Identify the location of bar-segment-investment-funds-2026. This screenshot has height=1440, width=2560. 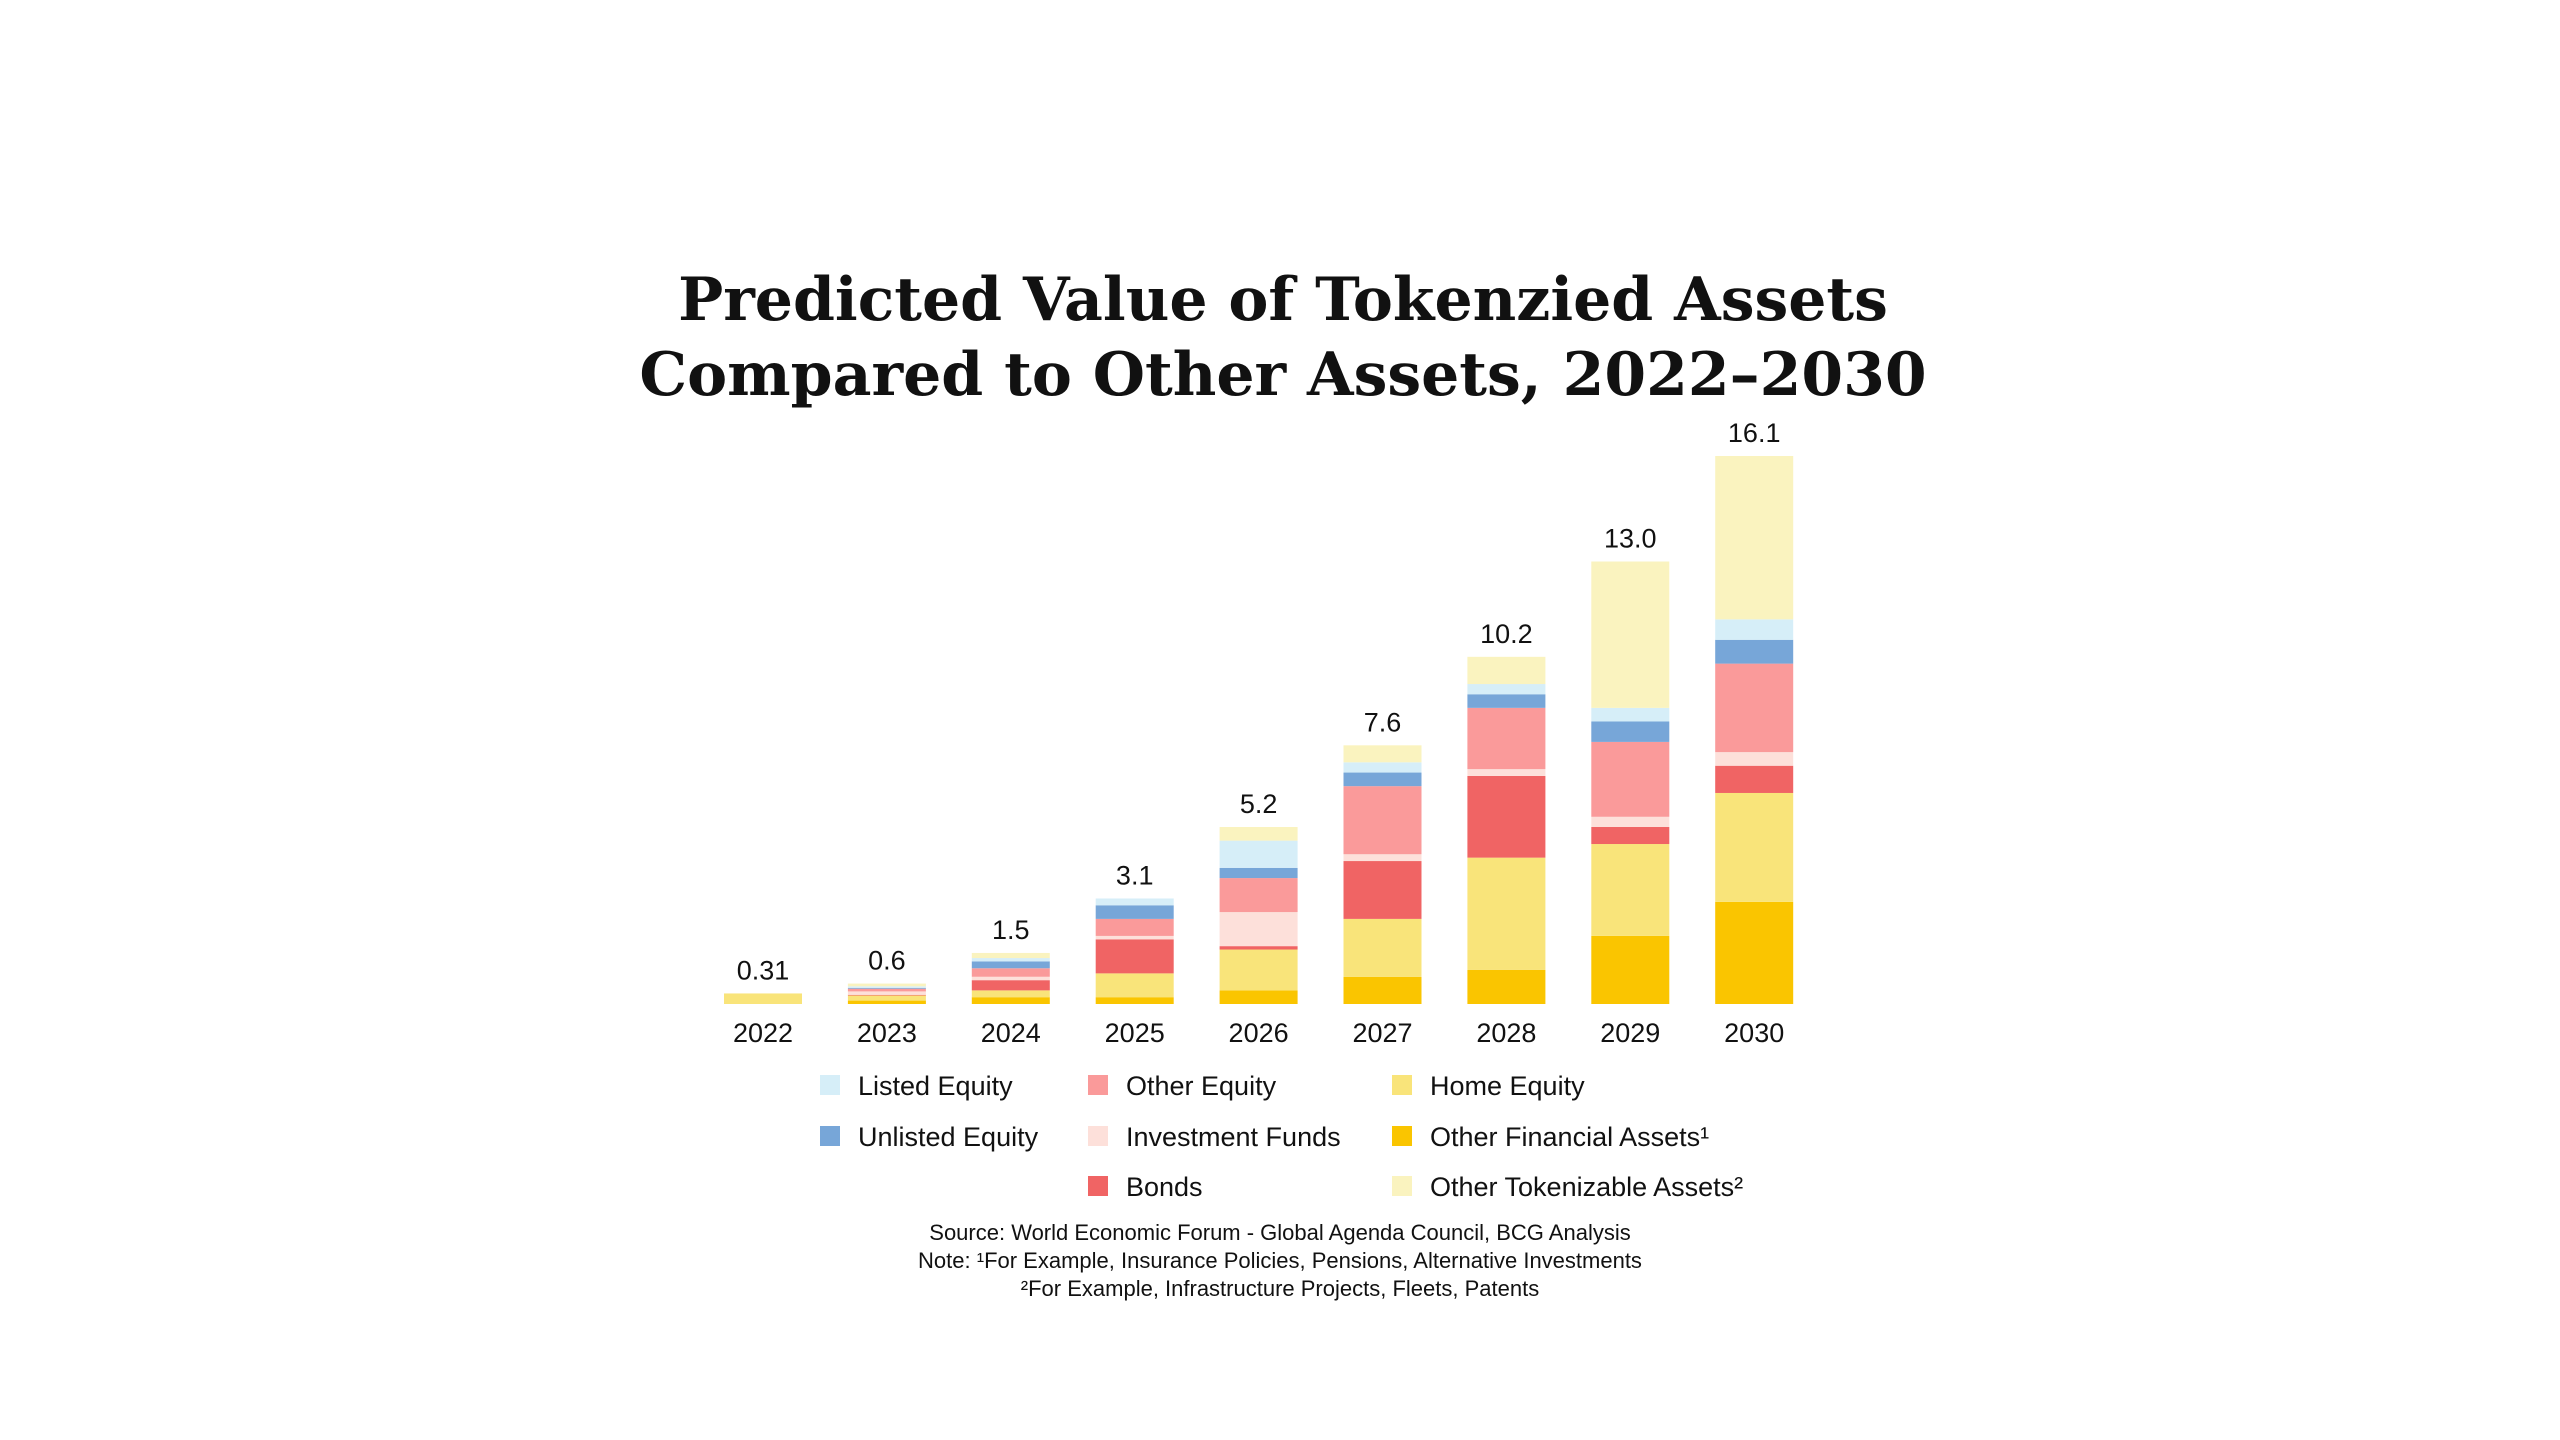
(1258, 929).